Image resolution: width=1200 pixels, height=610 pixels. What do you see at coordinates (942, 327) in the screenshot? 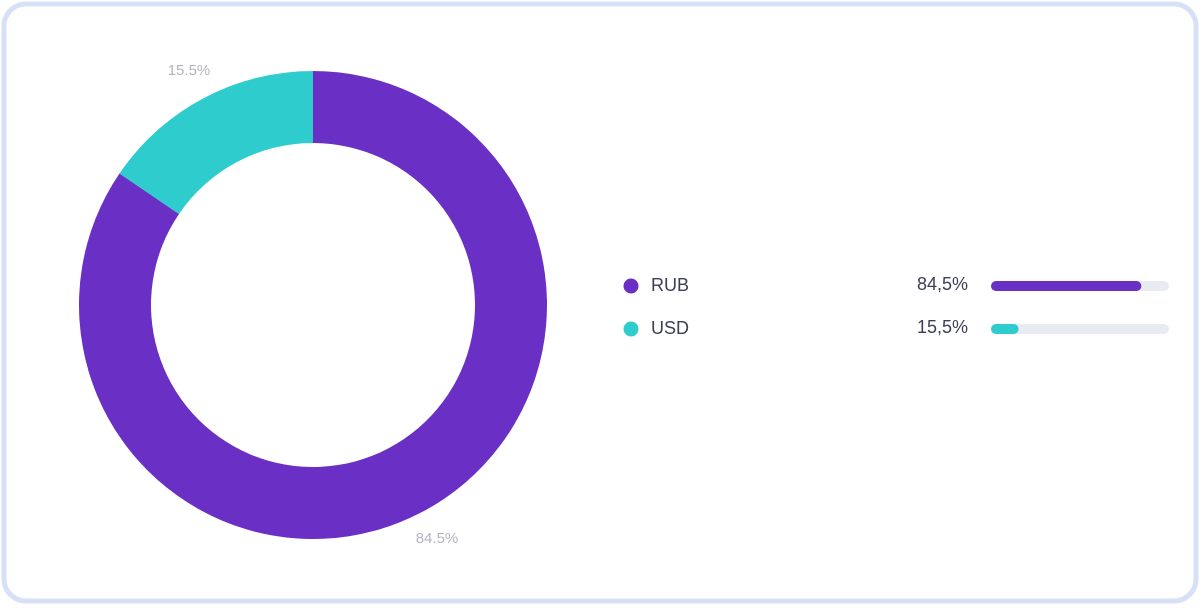
I see `legend-value: 15,5%` at bounding box center [942, 327].